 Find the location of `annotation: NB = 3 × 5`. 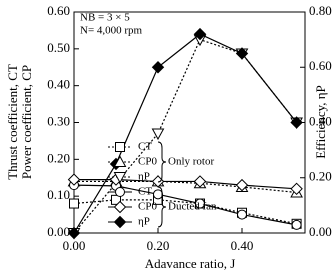

annotation: NB = 3 × 5 is located at coordinates (105, 18).